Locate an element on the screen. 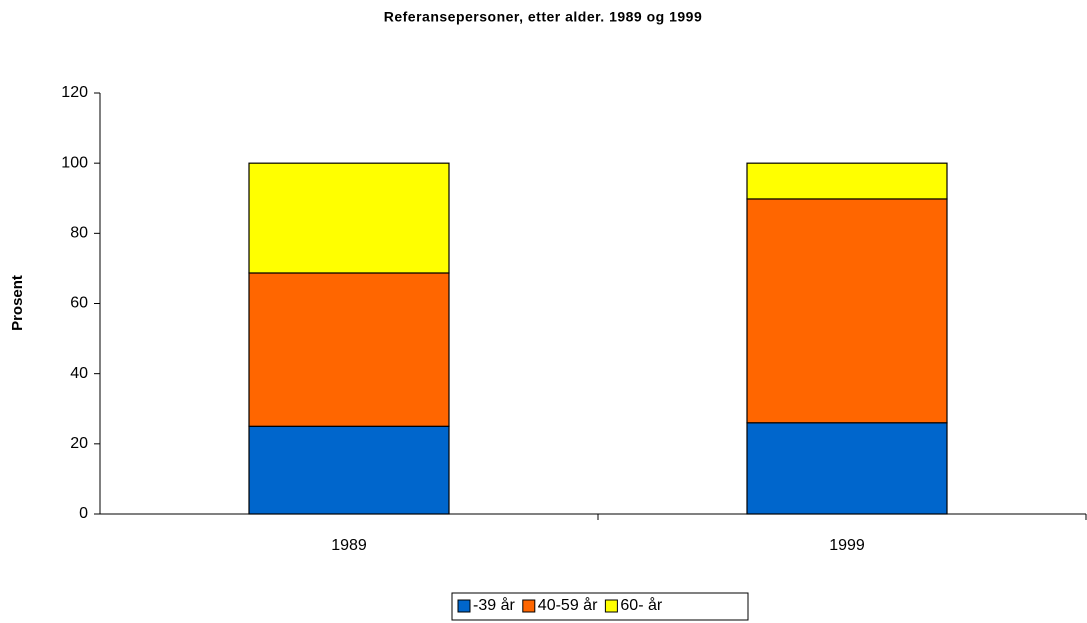 Image resolution: width=1087 pixels, height=623 pixels. y-tick-label: 80 is located at coordinates (79, 233).